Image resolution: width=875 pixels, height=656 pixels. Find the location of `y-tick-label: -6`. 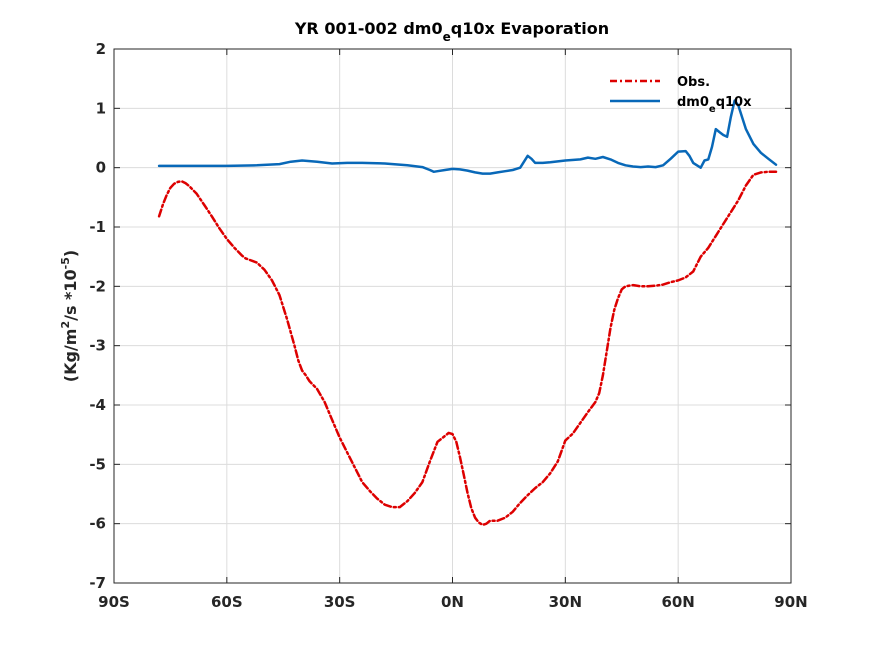

y-tick-label: -6 is located at coordinates (97, 524).